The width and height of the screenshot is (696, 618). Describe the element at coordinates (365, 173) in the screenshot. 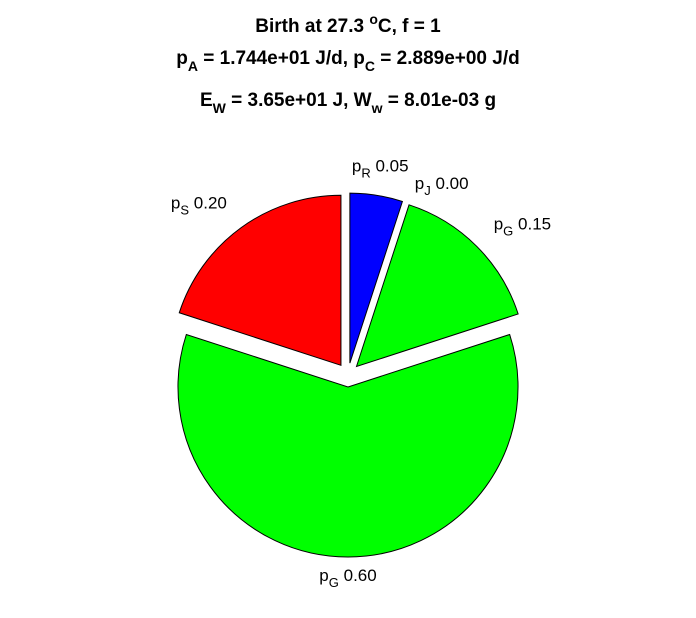

I see `text-span: R` at that location.